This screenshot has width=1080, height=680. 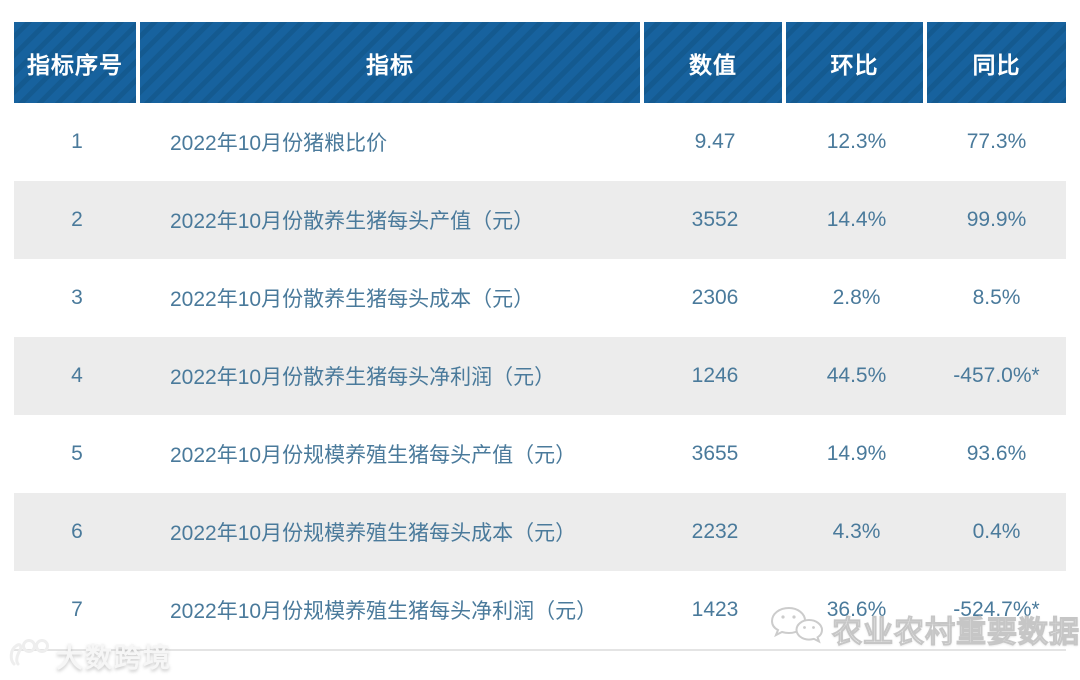 What do you see at coordinates (856, 375) in the screenshot?
I see `cell-mom: 44.5%` at bounding box center [856, 375].